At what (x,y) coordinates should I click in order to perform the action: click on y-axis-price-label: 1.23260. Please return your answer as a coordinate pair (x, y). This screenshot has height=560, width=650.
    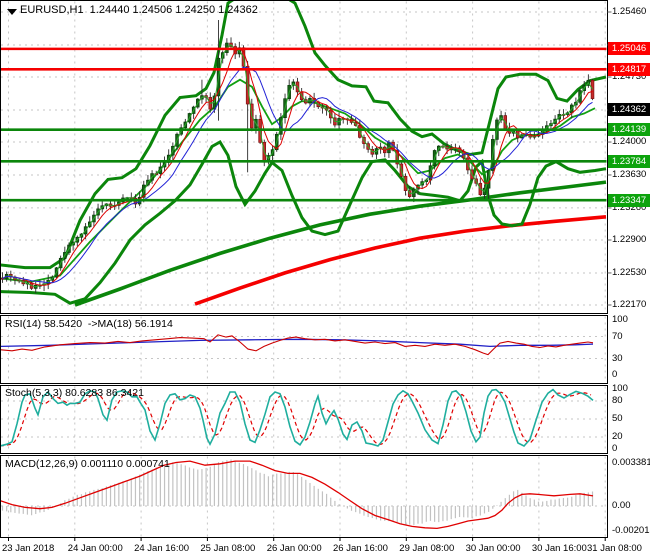
    Looking at the image, I should click on (629, 207).